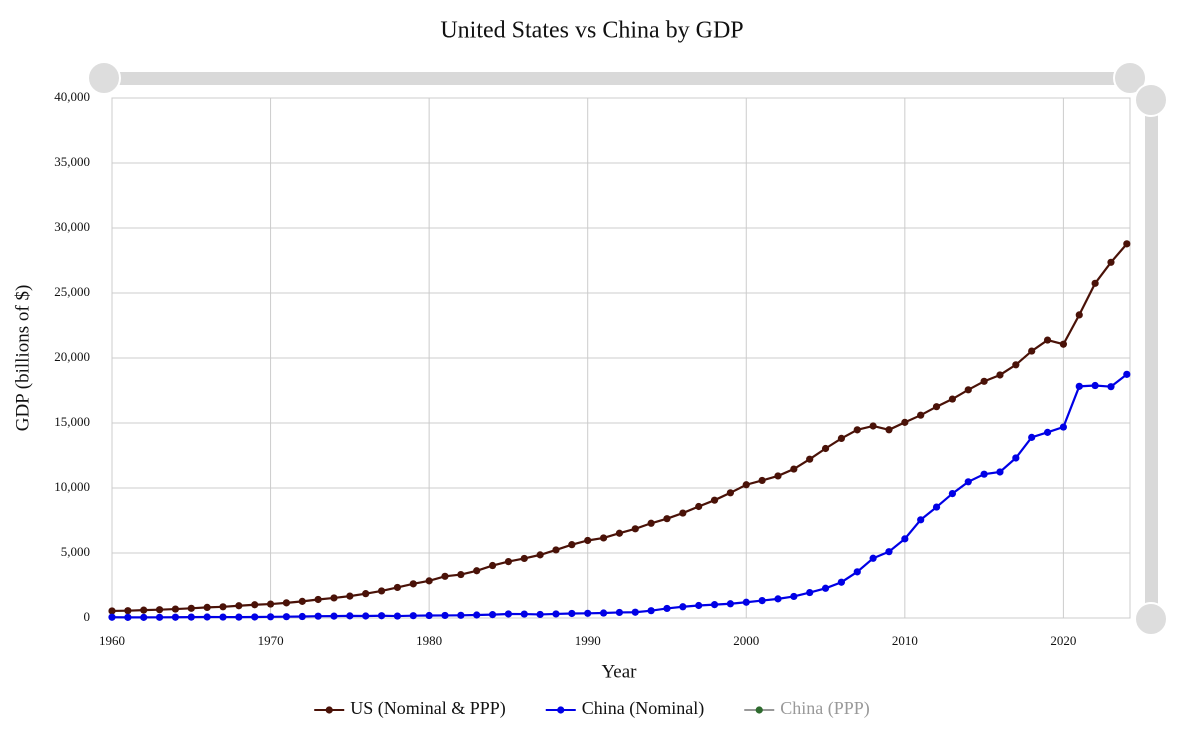  I want to click on legend-item: US (Nominal & PPP), so click(410, 708).